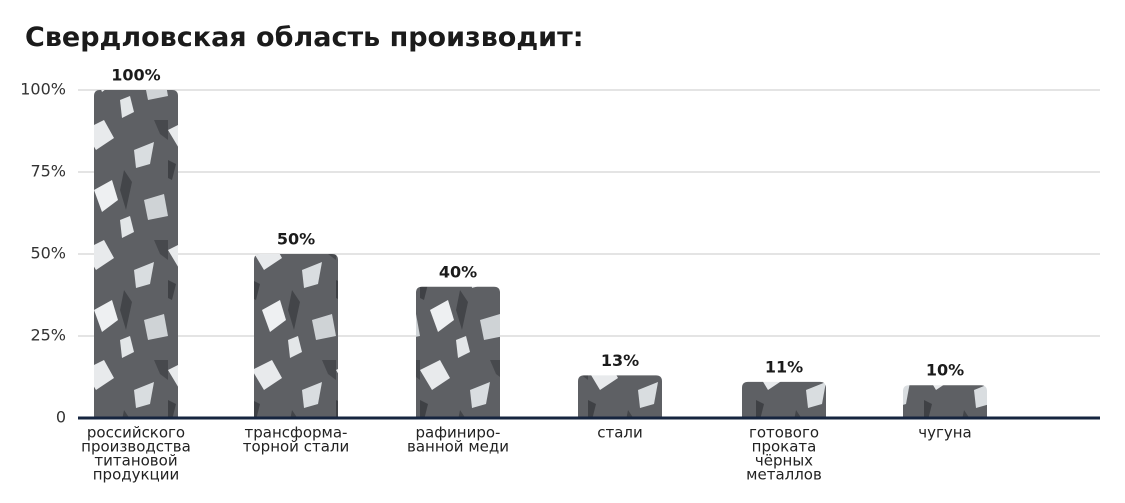 Image resolution: width=1125 pixels, height=503 pixels. I want to click on x-tick-label: торной стали, so click(296, 447).